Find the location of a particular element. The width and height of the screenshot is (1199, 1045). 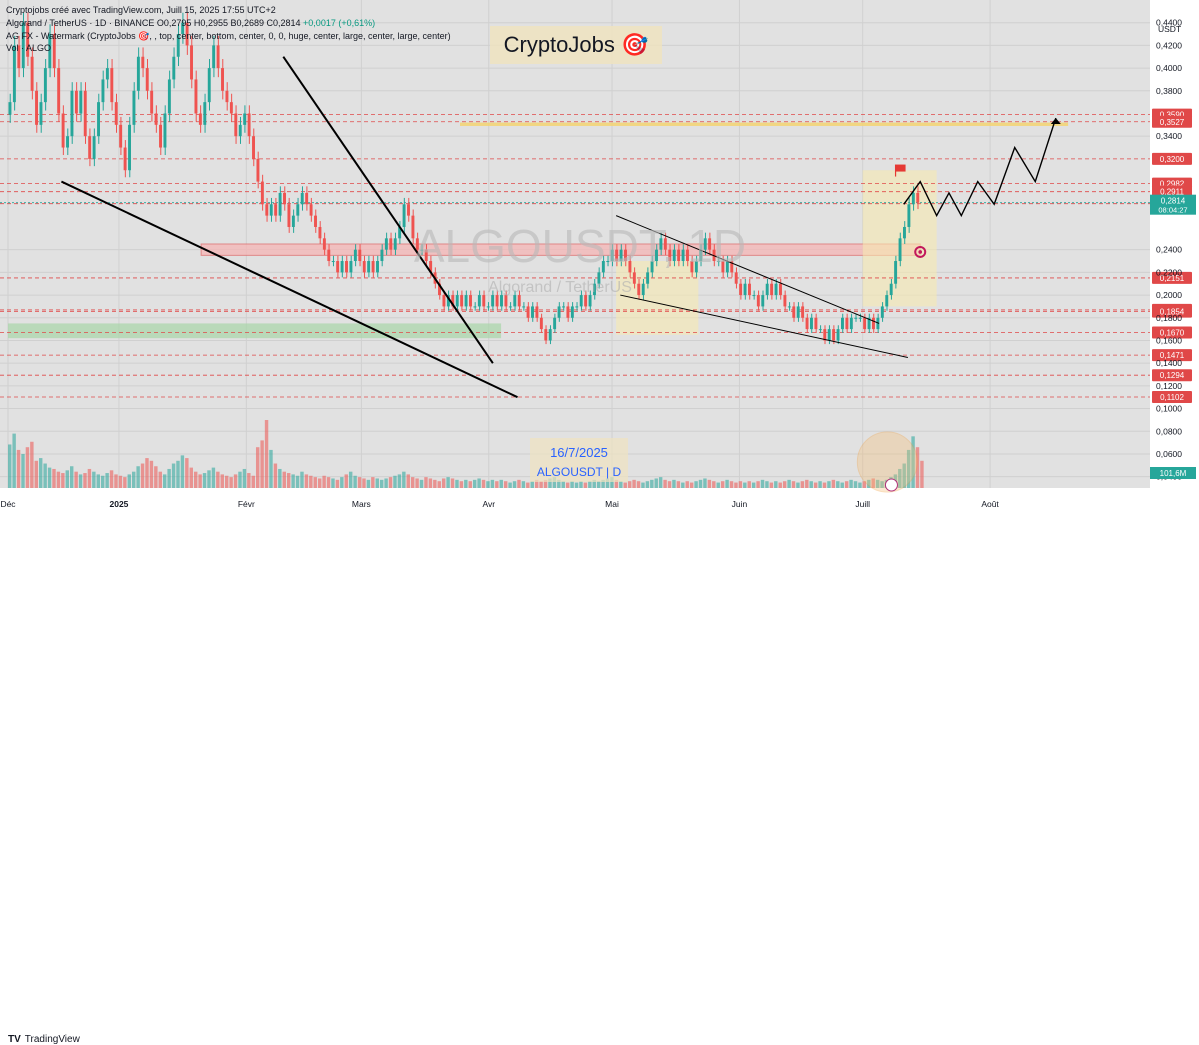

falling-wedge-lower-trendline is located at coordinates (289, 289).